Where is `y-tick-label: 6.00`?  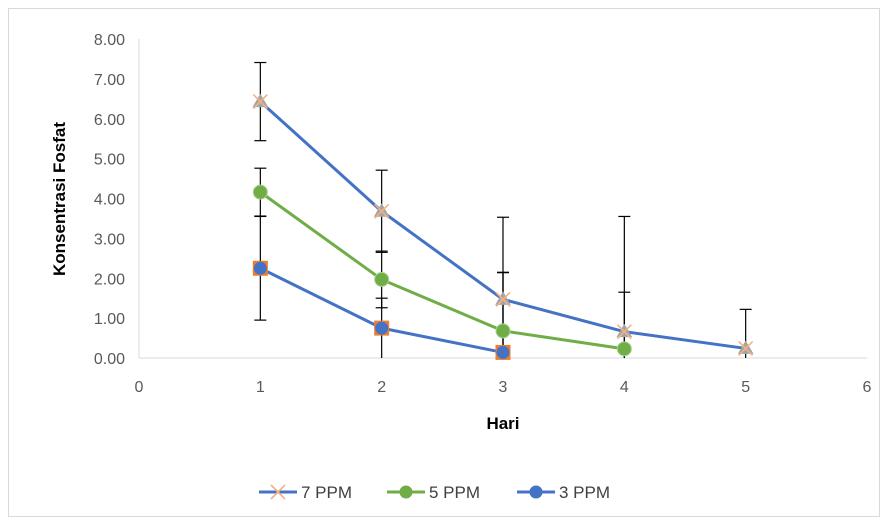
y-tick-label: 6.00 is located at coordinates (109, 120).